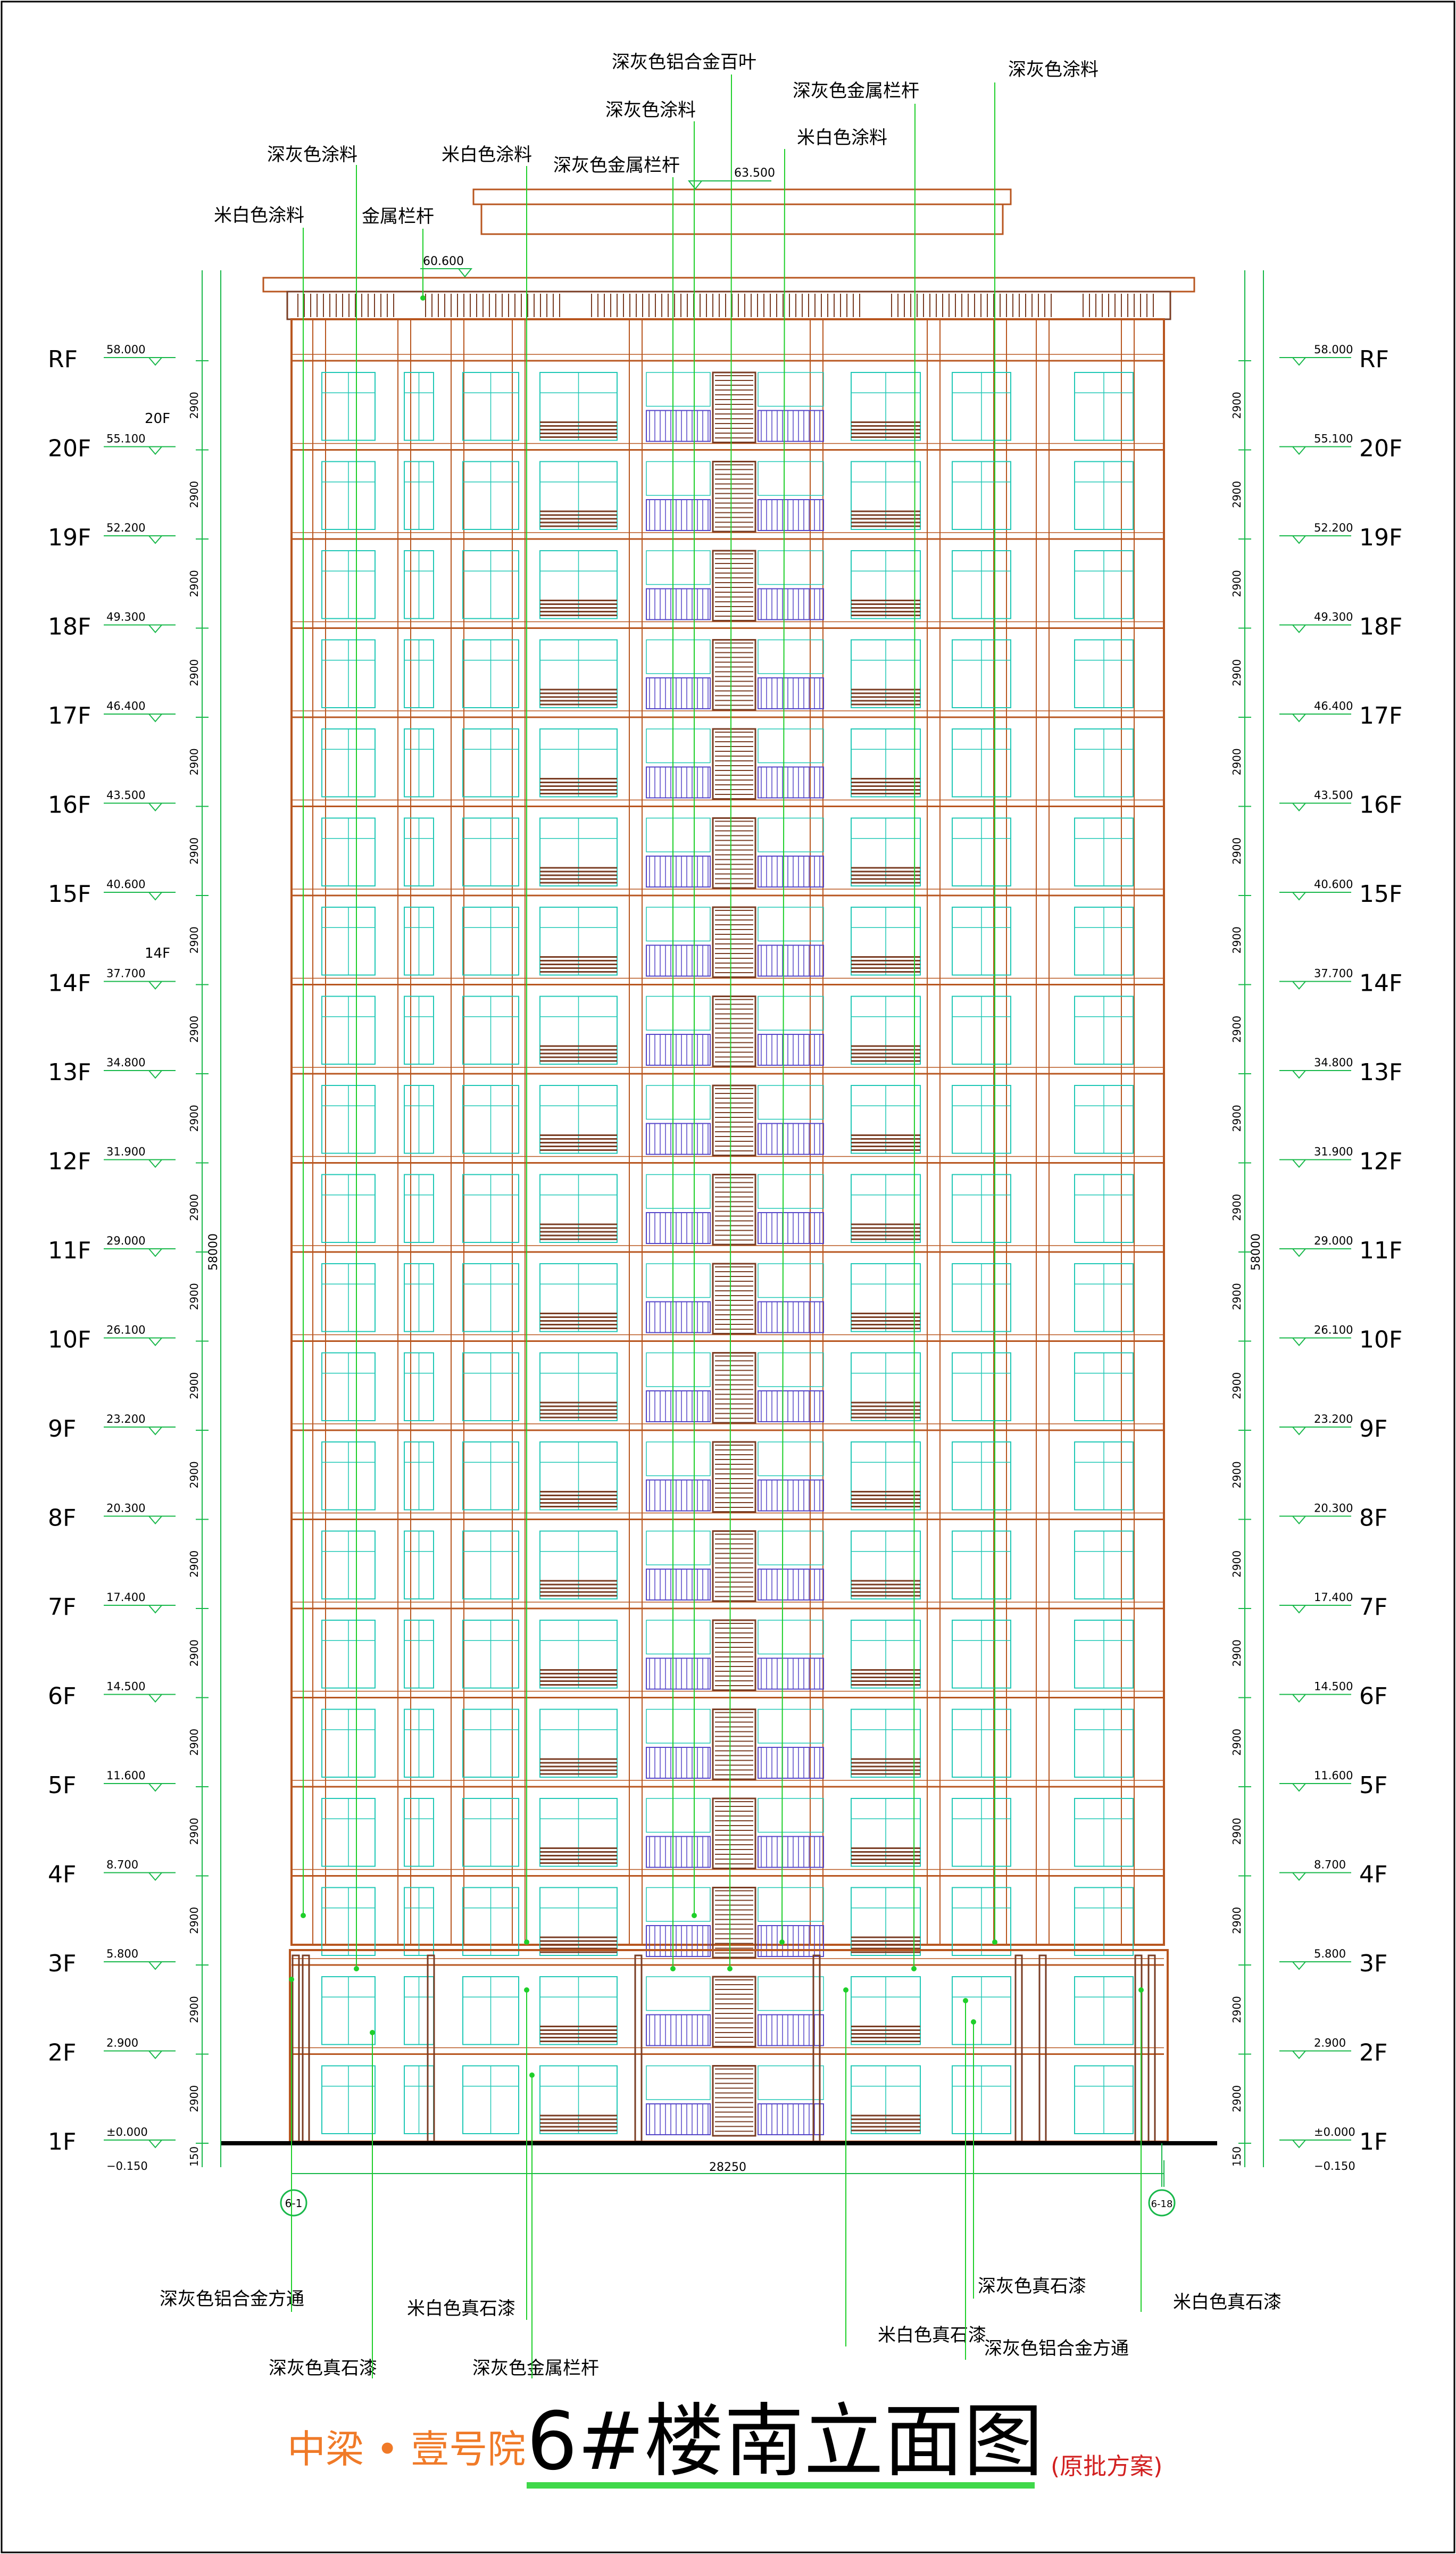  What do you see at coordinates (62, 1785) in the screenshot?
I see `floor-label-left: 5F` at bounding box center [62, 1785].